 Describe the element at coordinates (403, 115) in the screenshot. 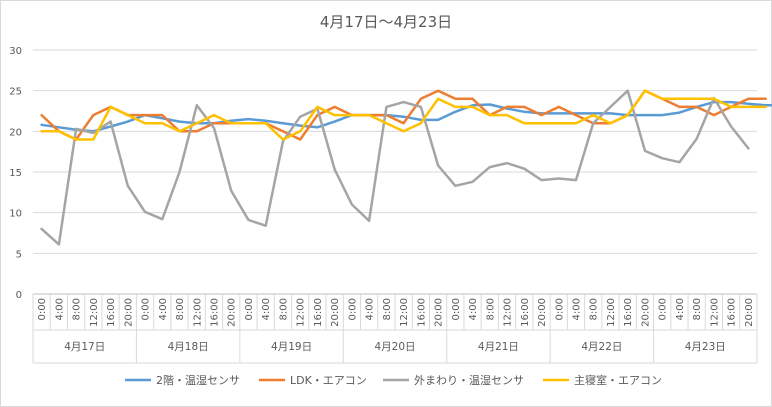

I see `series-line` at that location.